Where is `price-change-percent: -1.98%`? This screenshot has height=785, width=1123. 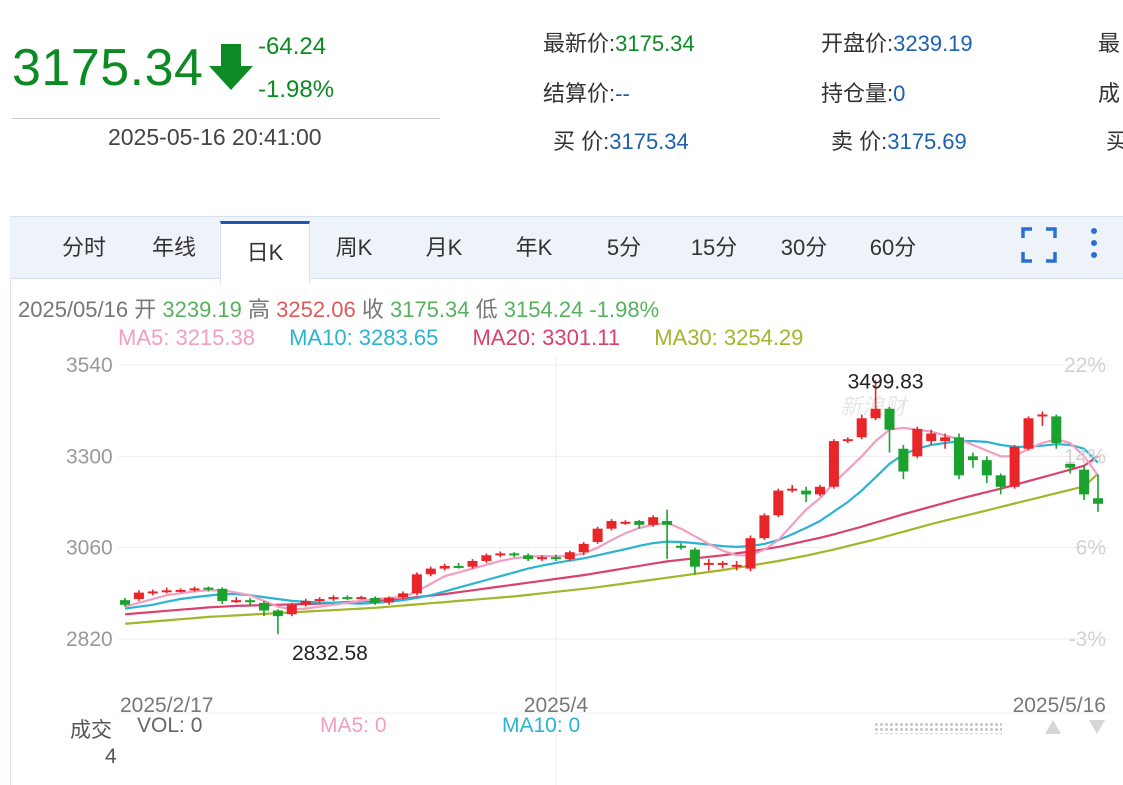 price-change-percent: -1.98% is located at coordinates (296, 89).